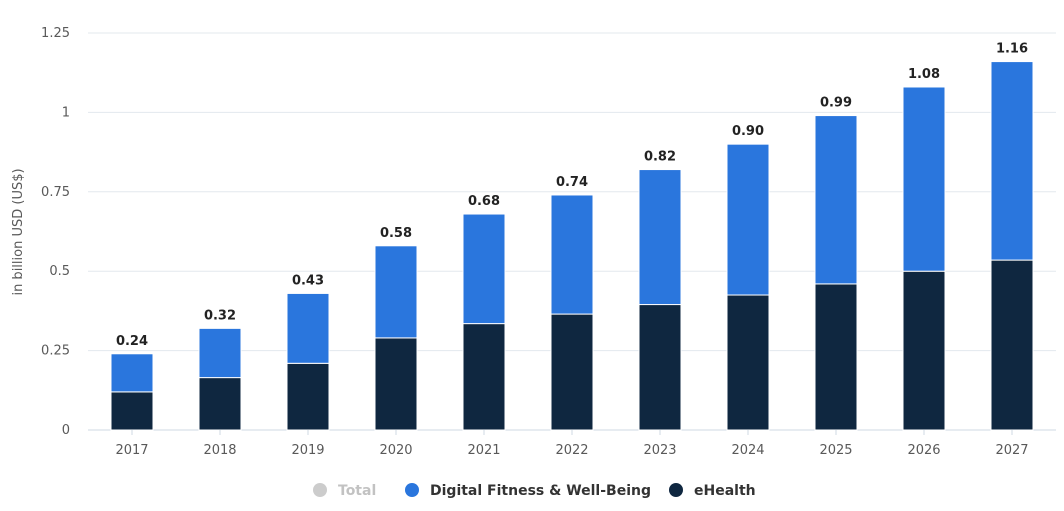  Describe the element at coordinates (1011, 450) in the screenshot. I see `x-tick-label: 2027` at that location.